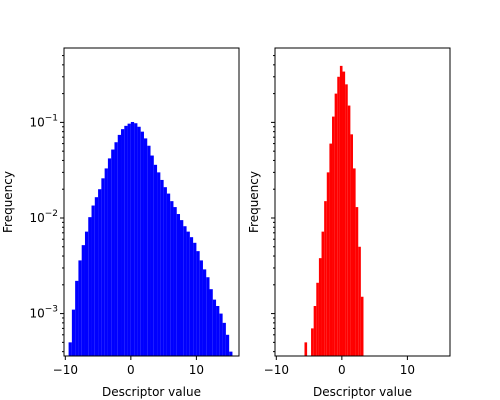 This screenshot has width=500, height=400. Describe the element at coordinates (43, 313) in the screenshot. I see `y-tick-label: 10⁻³` at that location.